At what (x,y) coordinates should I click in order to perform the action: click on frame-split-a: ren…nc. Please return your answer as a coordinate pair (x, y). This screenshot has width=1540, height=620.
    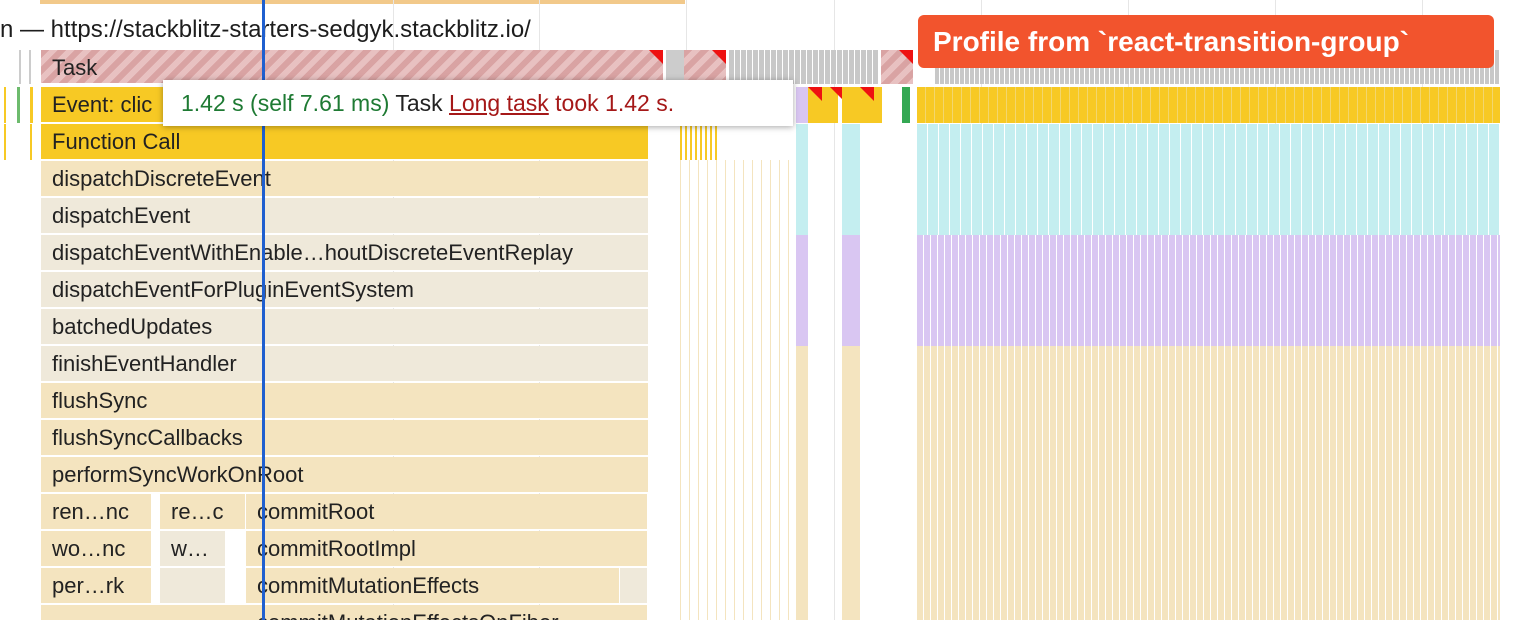
    Looking at the image, I should click on (96, 512).